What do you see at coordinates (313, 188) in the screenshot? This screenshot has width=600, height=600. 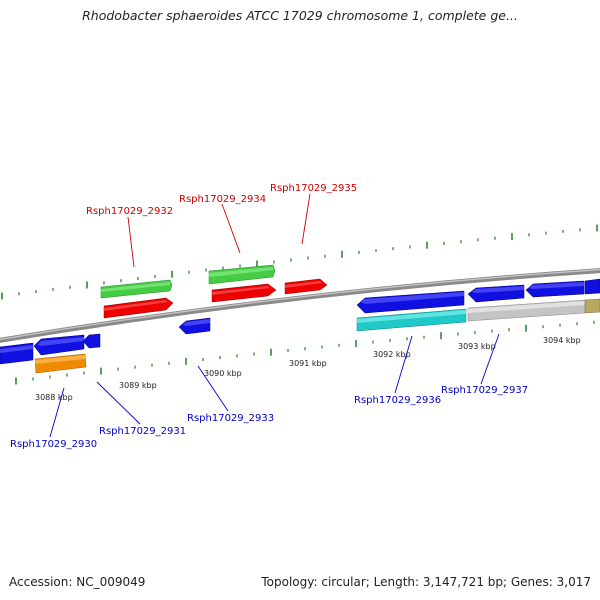 I see `gene-label: Rsph17029_2935` at bounding box center [313, 188].